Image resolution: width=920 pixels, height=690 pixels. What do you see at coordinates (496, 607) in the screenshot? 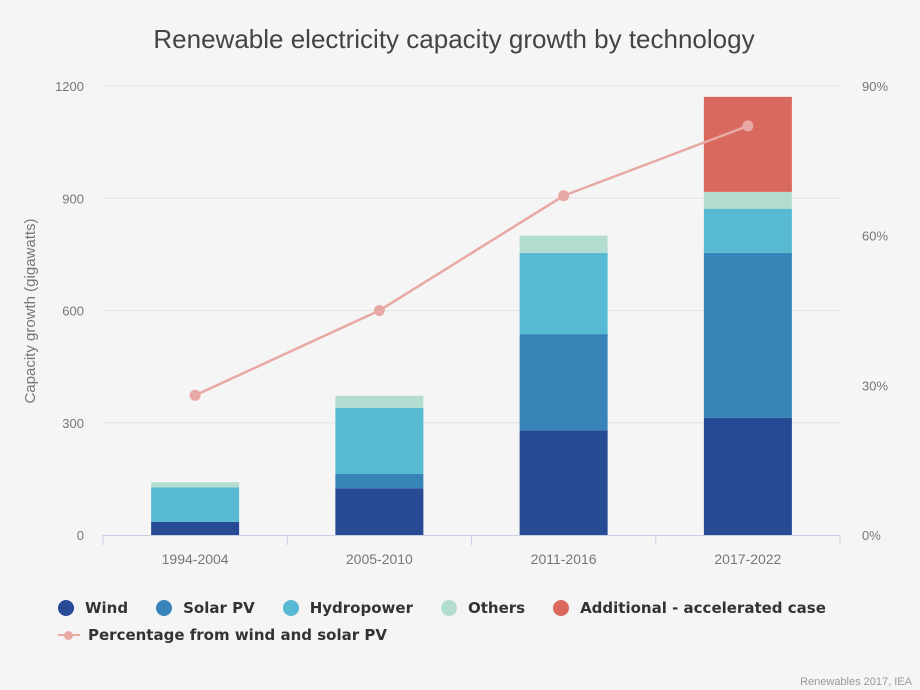
I see `legend-label-others: Others` at bounding box center [496, 607].